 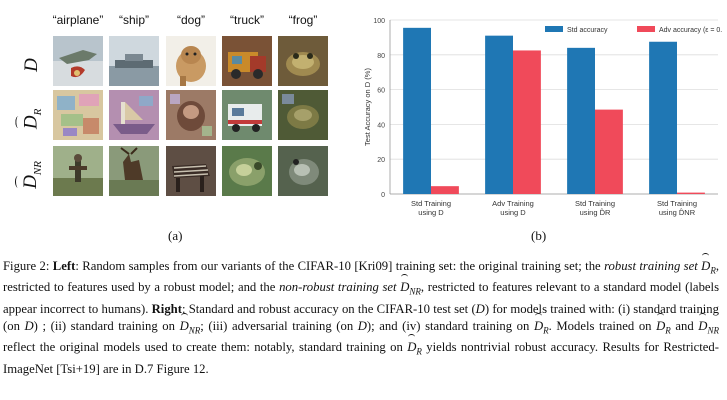 I want to click on y-tick-label: 100, so click(x=379, y=21).